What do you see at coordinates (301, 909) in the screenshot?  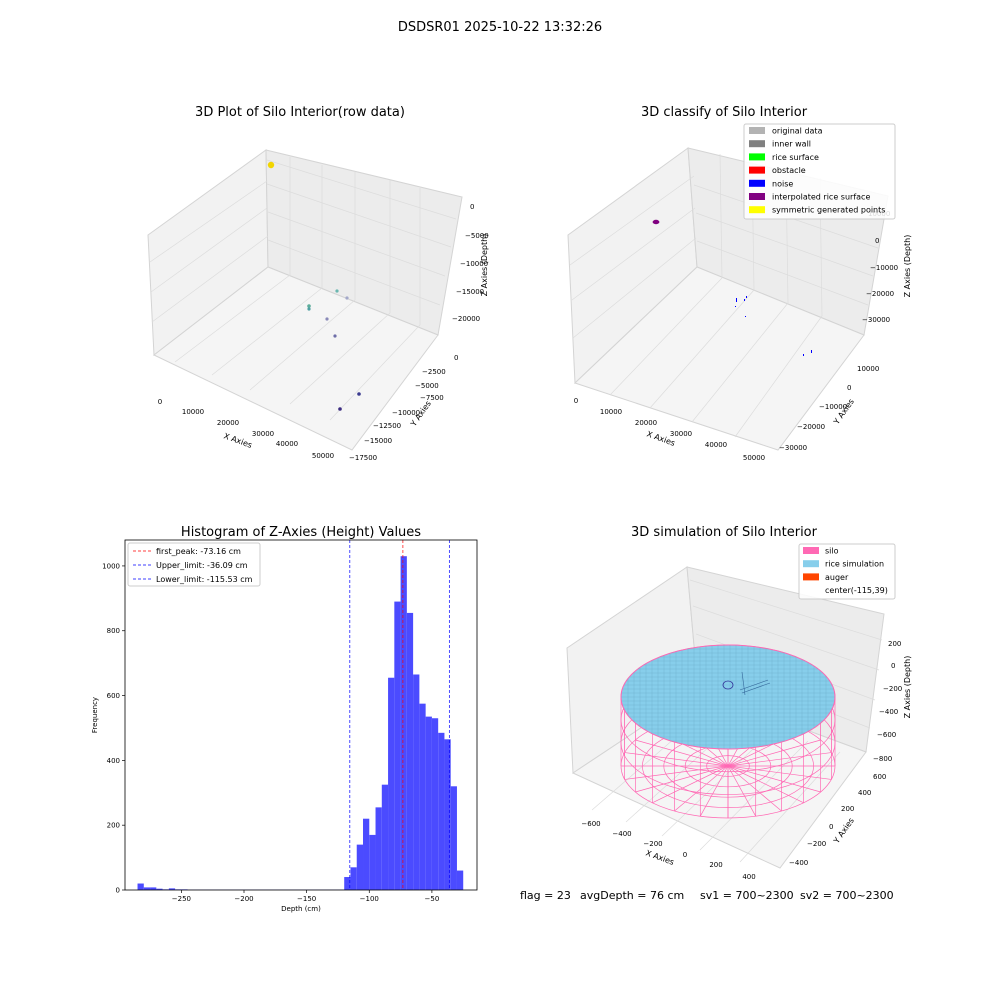 I see `x-axis-label: Depth (cm)` at bounding box center [301, 909].